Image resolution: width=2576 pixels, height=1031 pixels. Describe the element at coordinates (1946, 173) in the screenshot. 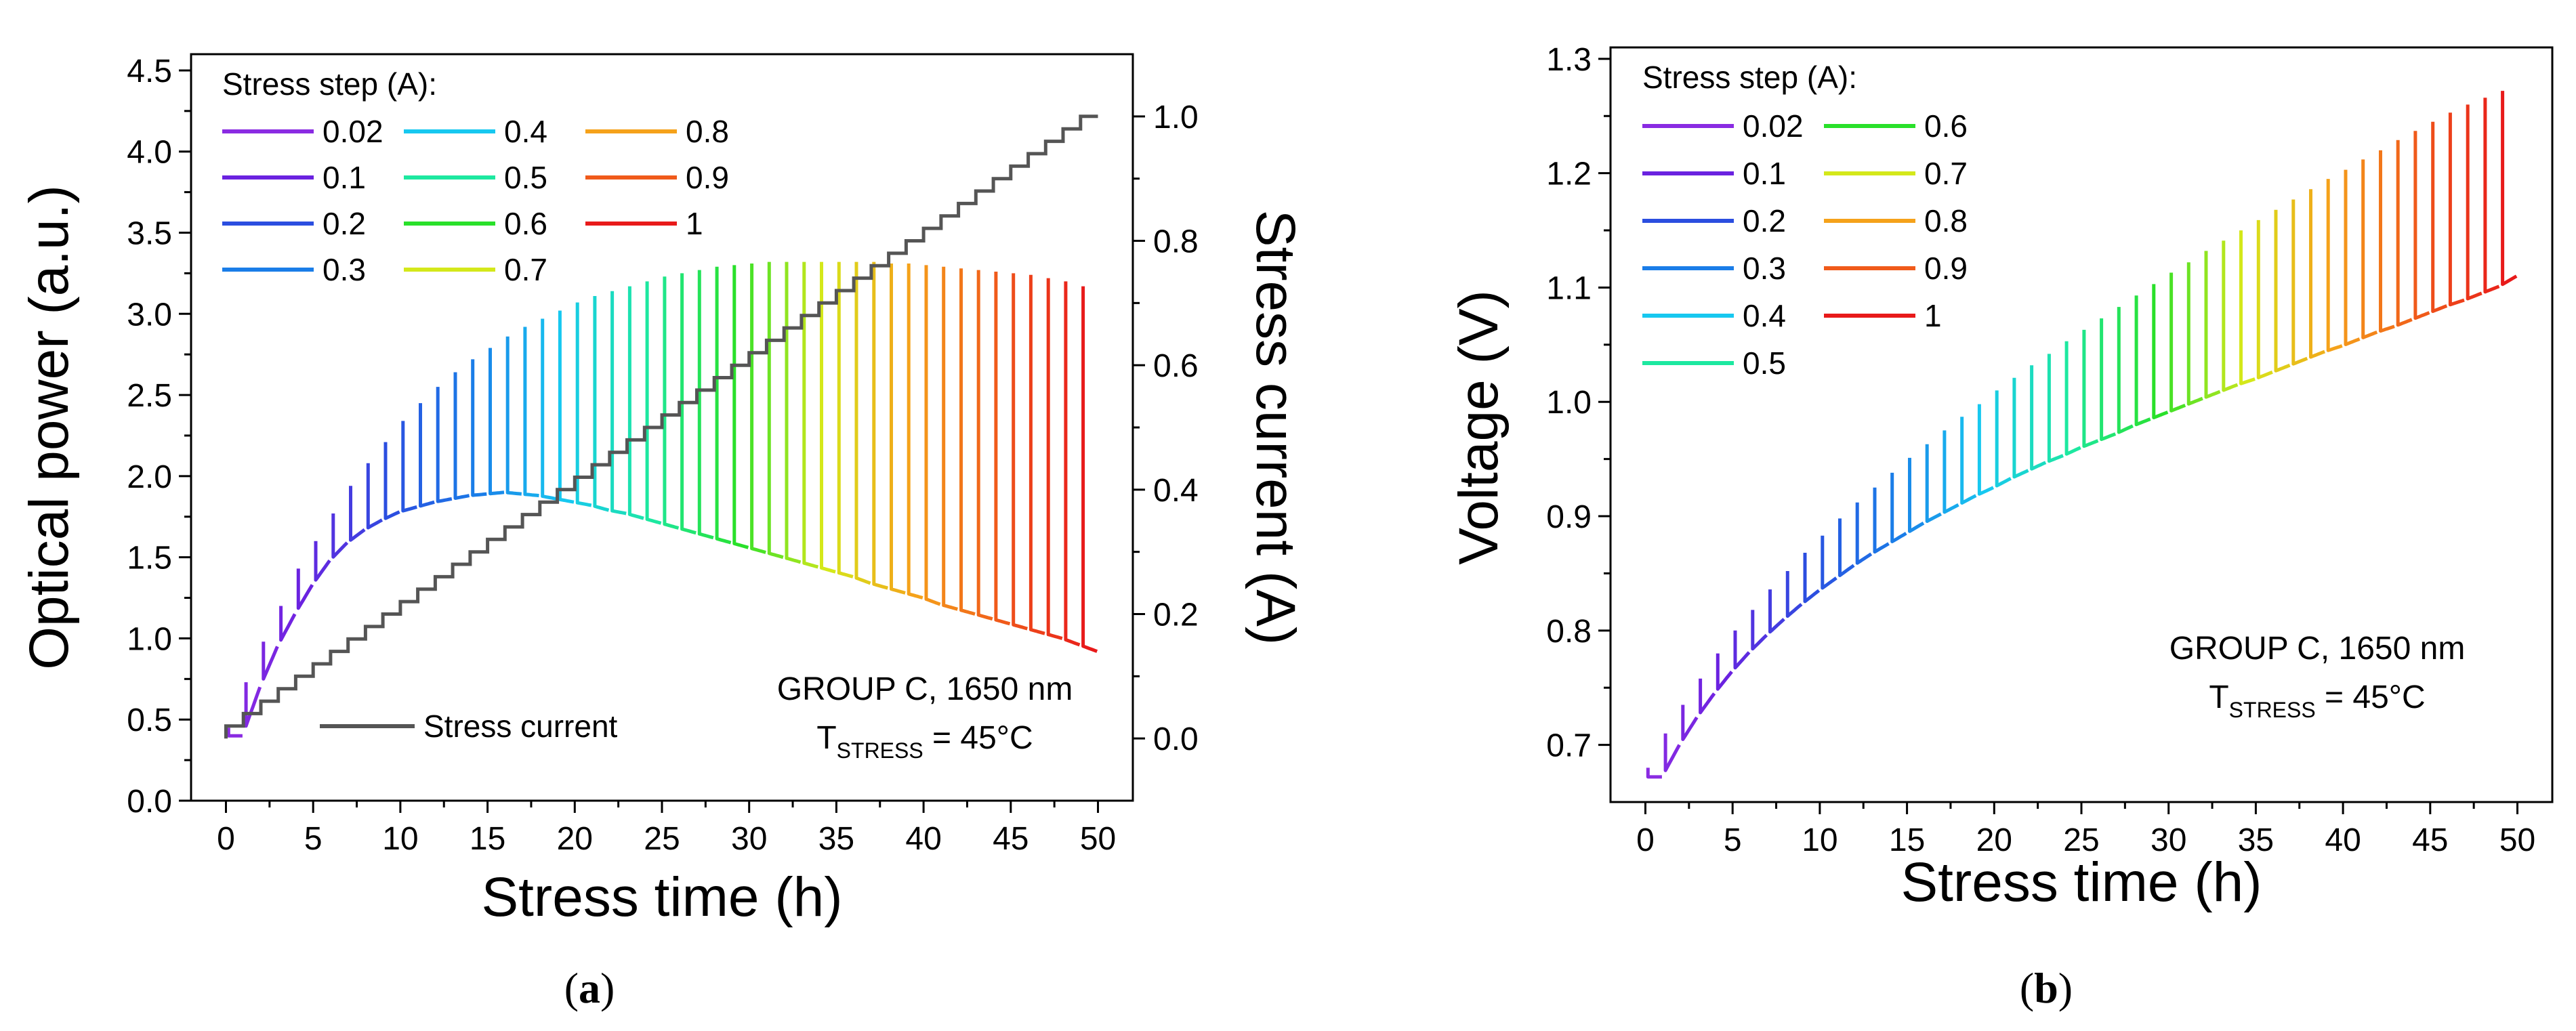

I see `legend-label: 0.7` at that location.